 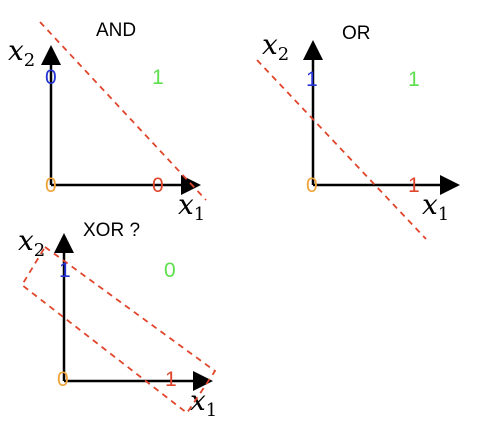 I want to click on xor-y-axis-label: x2, so click(x=31, y=242).